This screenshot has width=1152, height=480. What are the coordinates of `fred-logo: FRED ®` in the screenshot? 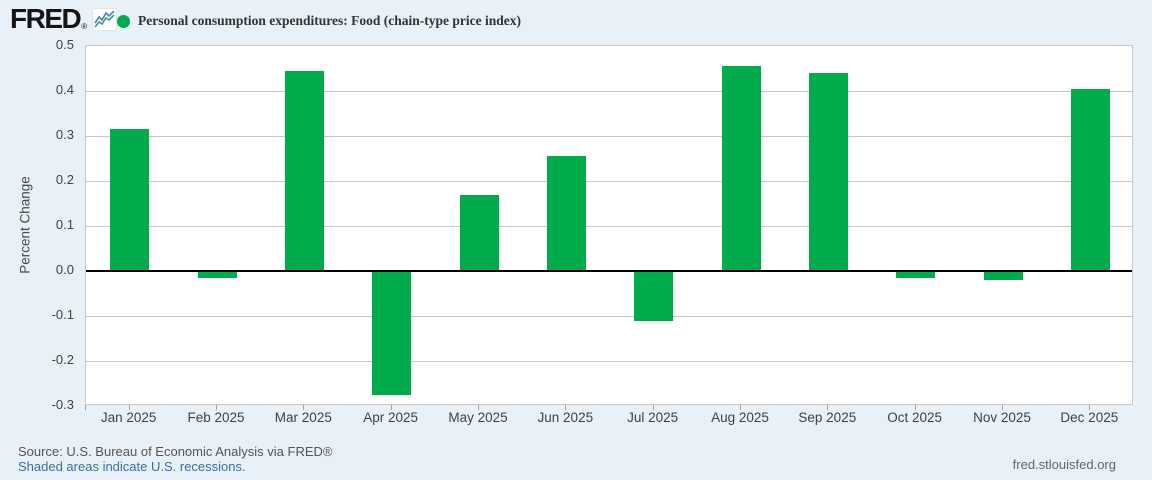 It's located at (64, 18).